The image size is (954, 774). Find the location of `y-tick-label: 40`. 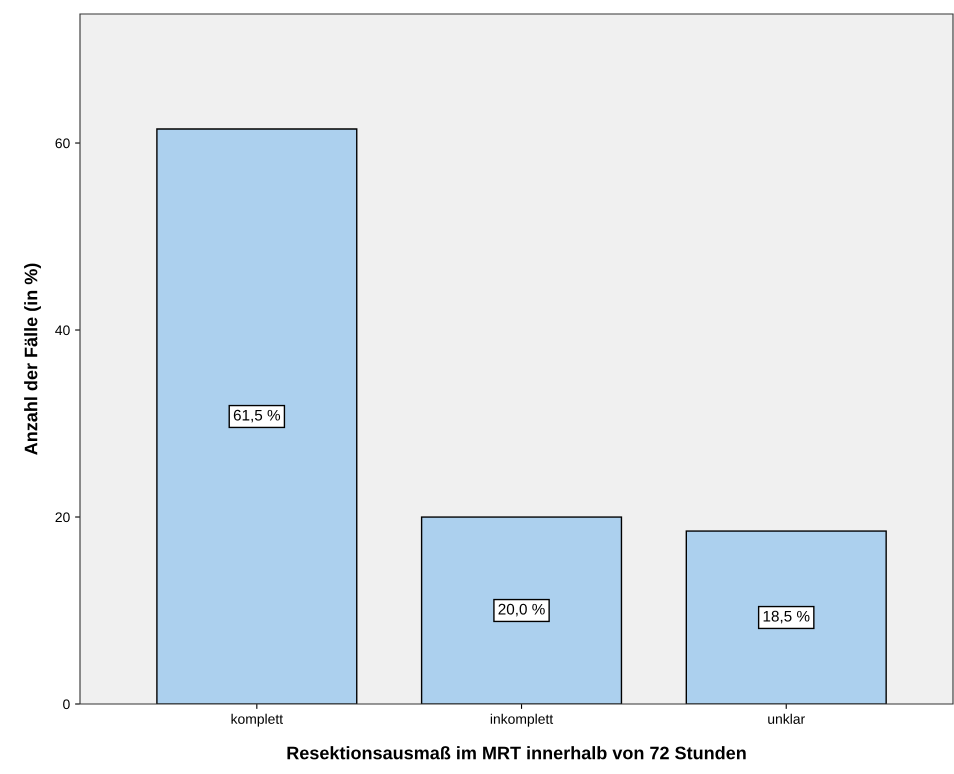

y-tick-label: 40 is located at coordinates (62, 330).